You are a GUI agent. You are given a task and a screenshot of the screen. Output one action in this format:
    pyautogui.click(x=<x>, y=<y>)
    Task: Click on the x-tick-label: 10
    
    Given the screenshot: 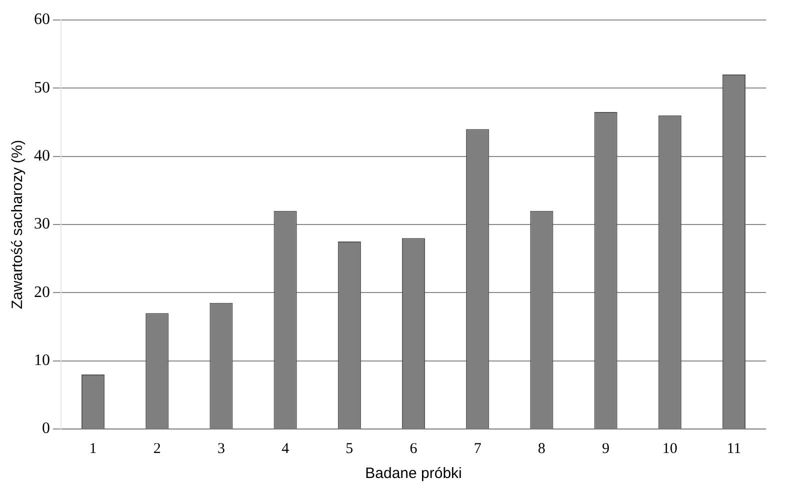 What is the action you would take?
    pyautogui.click(x=670, y=448)
    